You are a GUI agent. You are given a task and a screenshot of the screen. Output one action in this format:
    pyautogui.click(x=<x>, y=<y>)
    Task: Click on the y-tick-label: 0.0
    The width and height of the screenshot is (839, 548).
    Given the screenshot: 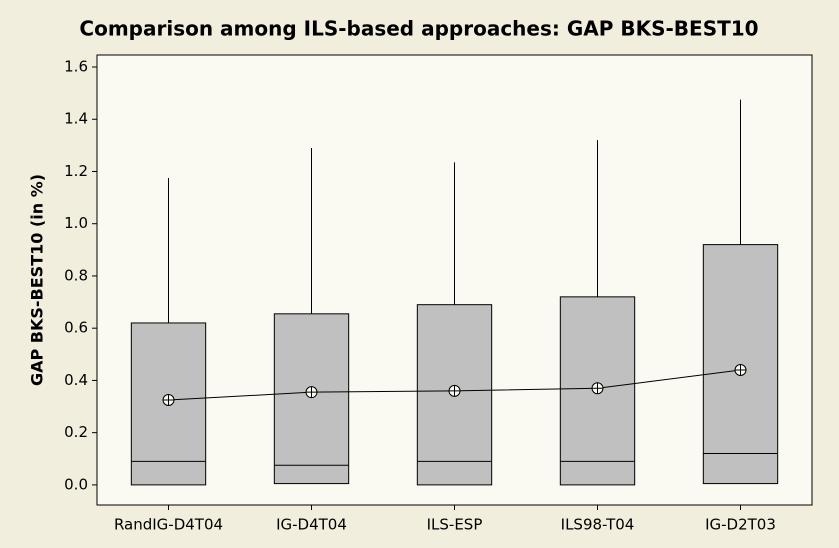 What is the action you would take?
    pyautogui.click(x=76, y=484)
    